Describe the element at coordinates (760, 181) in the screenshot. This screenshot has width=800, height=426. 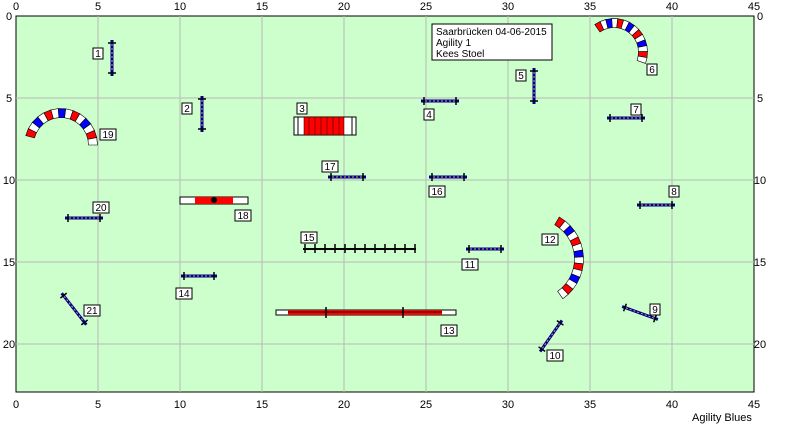
I see `y-tick-label-right: 10` at that location.